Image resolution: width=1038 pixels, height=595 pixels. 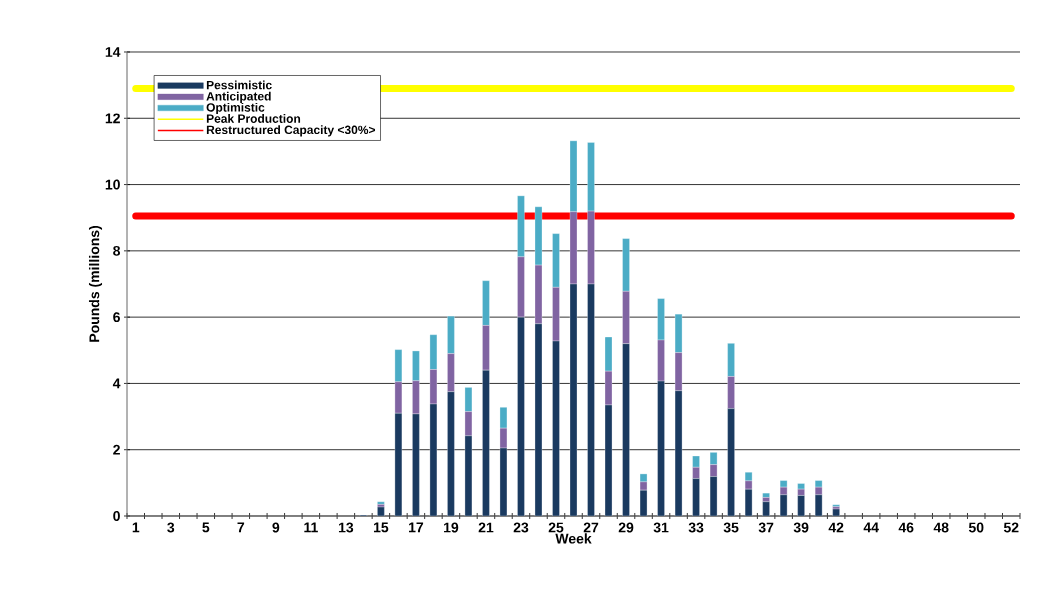 What do you see at coordinates (253, 118) in the screenshot?
I see `legend-label: Peak Production` at bounding box center [253, 118].